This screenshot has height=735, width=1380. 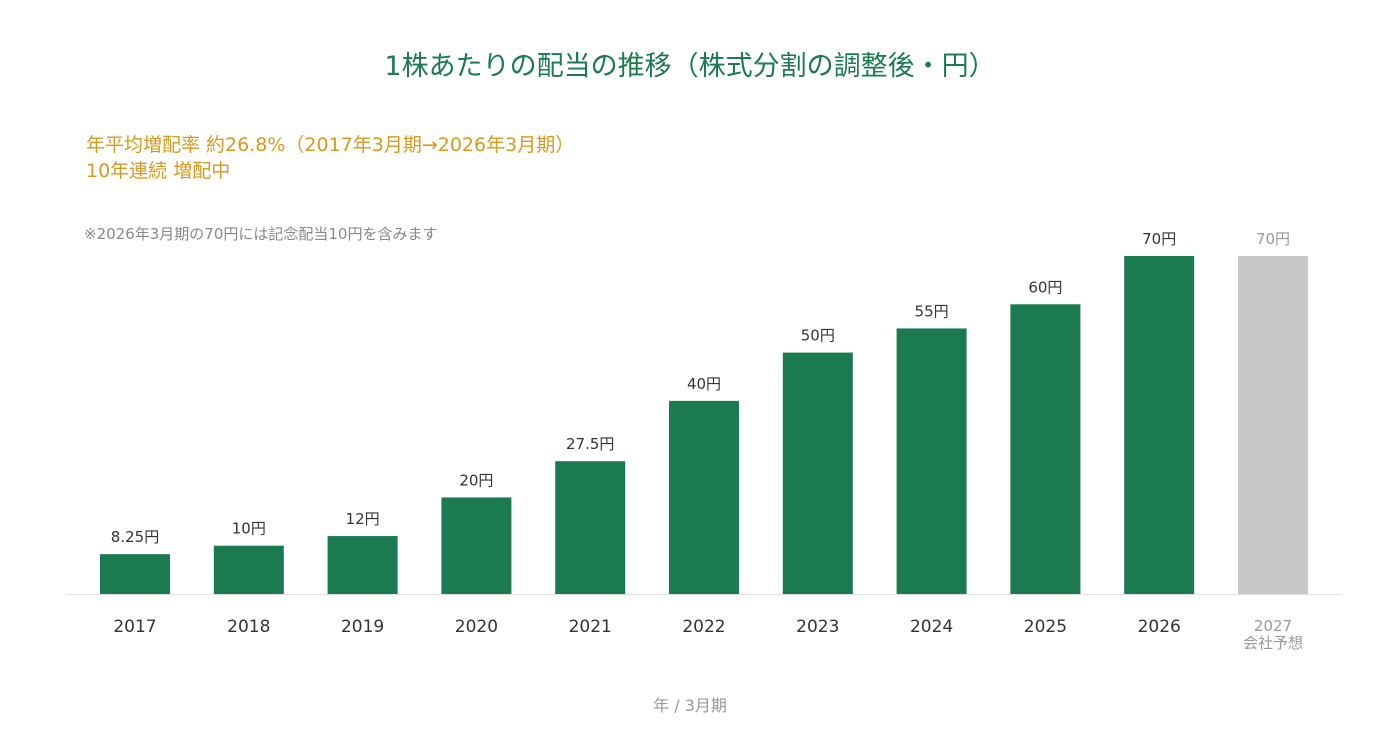 What do you see at coordinates (1045, 287) in the screenshot?
I see `value-label-2025: 60円` at bounding box center [1045, 287].